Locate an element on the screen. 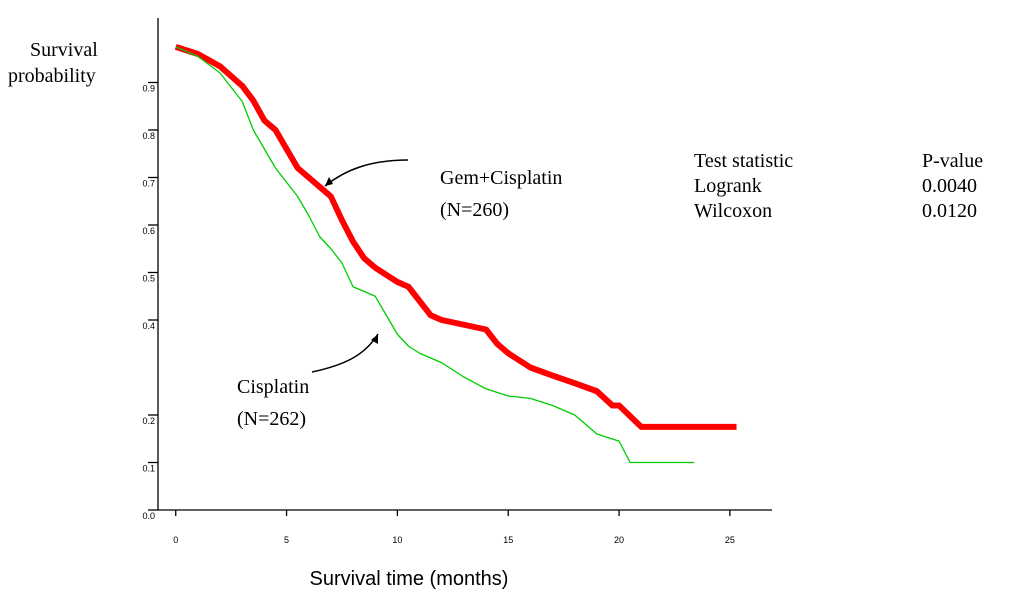  table-cell: 0.0040 is located at coordinates (949, 186).